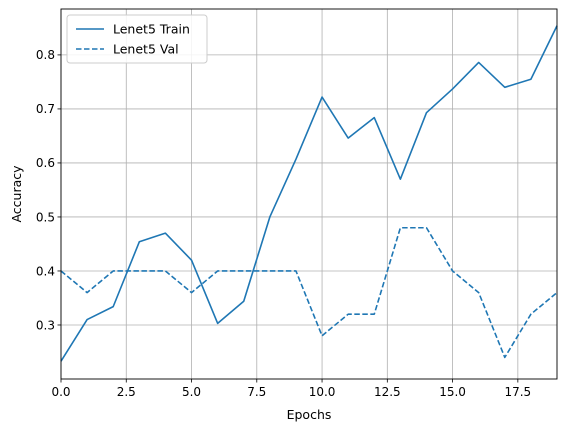 The width and height of the screenshot is (567, 432). I want to click on x-tick-label: 12.5, so click(387, 392).